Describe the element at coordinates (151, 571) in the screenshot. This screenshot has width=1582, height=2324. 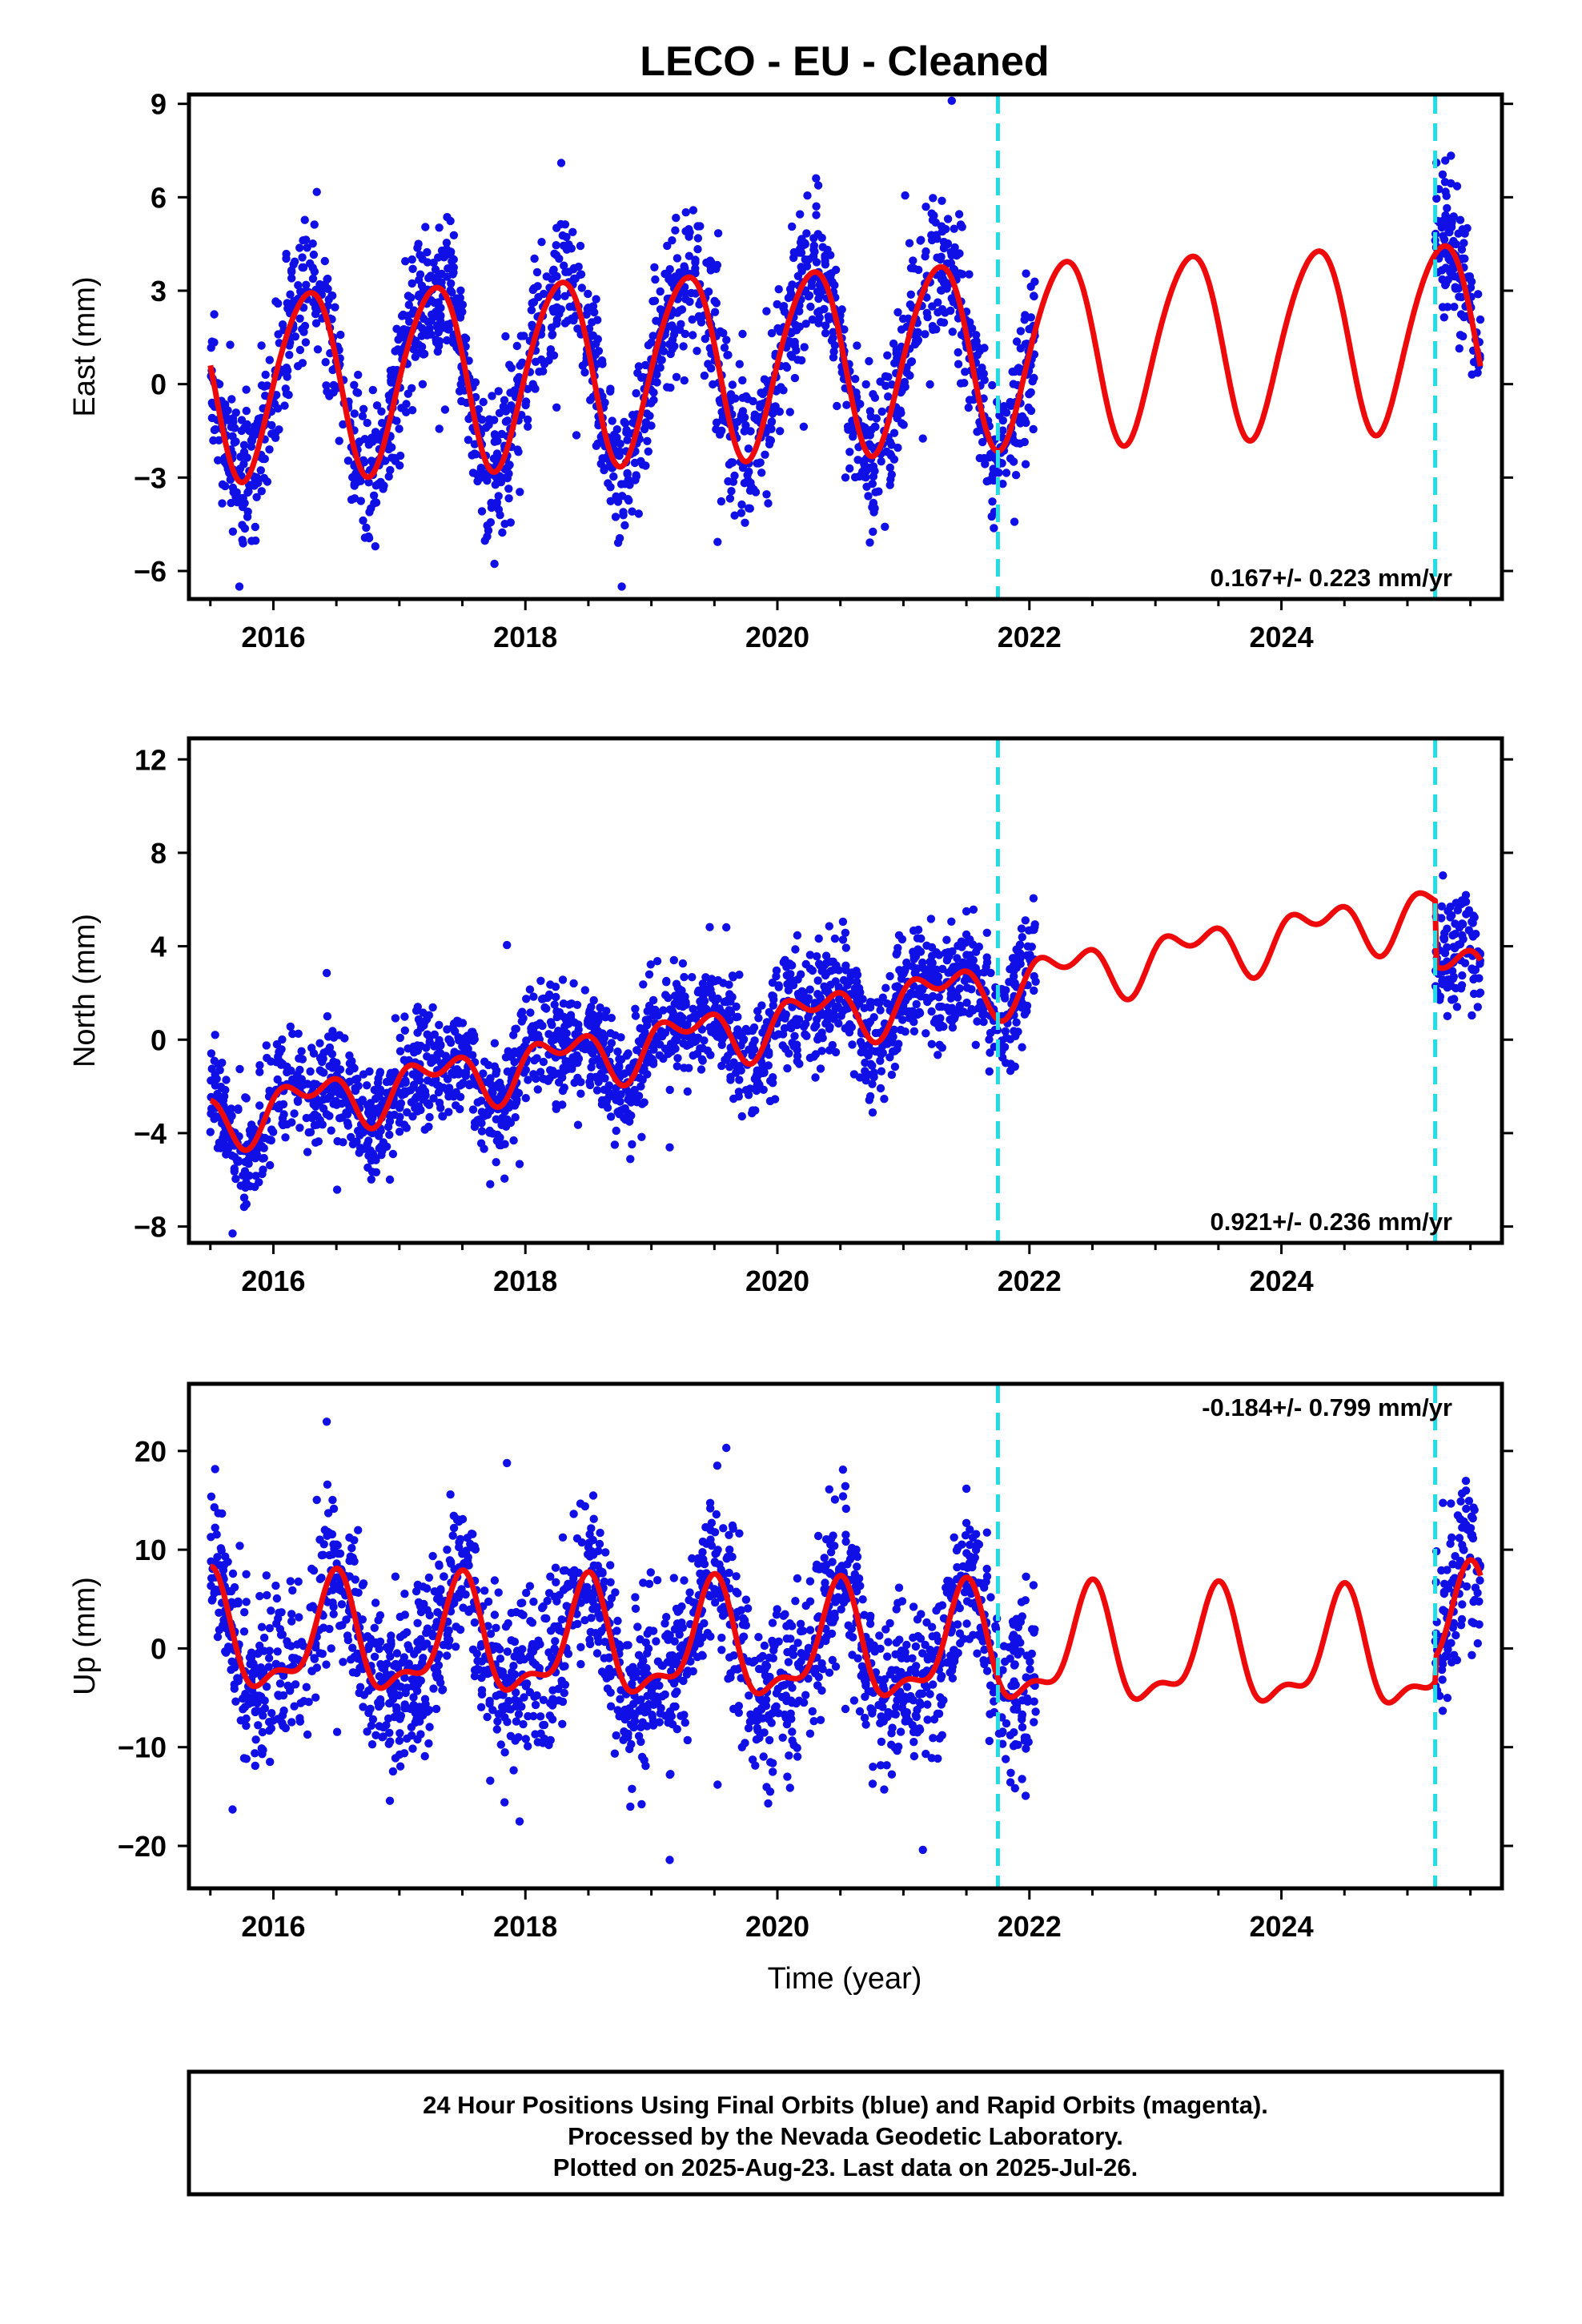
I see `y-tick-label: −6` at that location.